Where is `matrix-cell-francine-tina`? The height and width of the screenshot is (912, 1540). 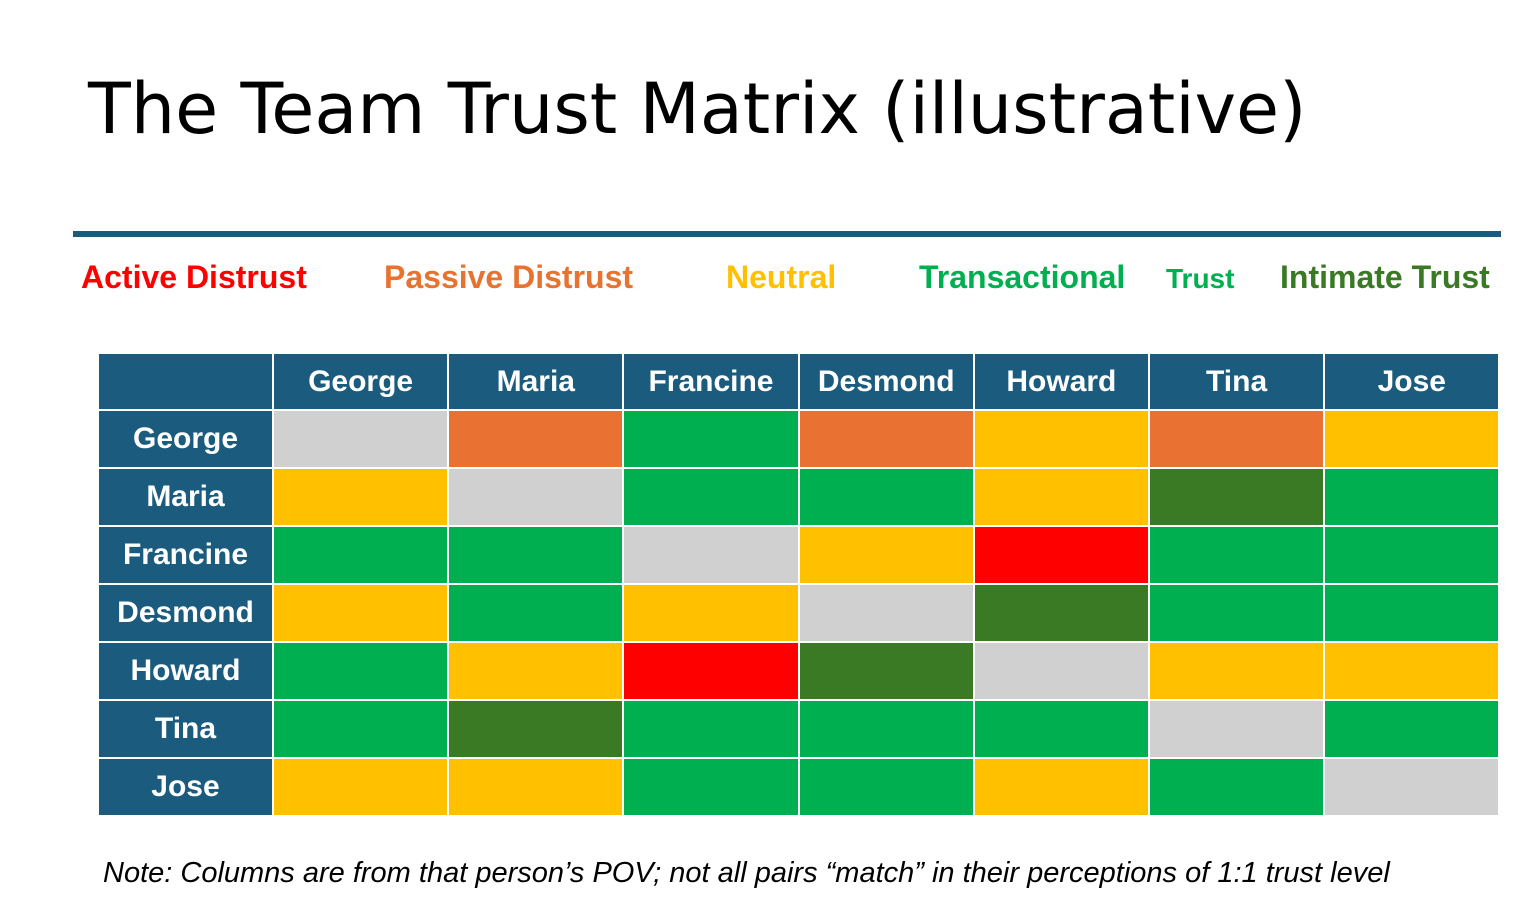 matrix-cell-francine-tina is located at coordinates (1237, 555).